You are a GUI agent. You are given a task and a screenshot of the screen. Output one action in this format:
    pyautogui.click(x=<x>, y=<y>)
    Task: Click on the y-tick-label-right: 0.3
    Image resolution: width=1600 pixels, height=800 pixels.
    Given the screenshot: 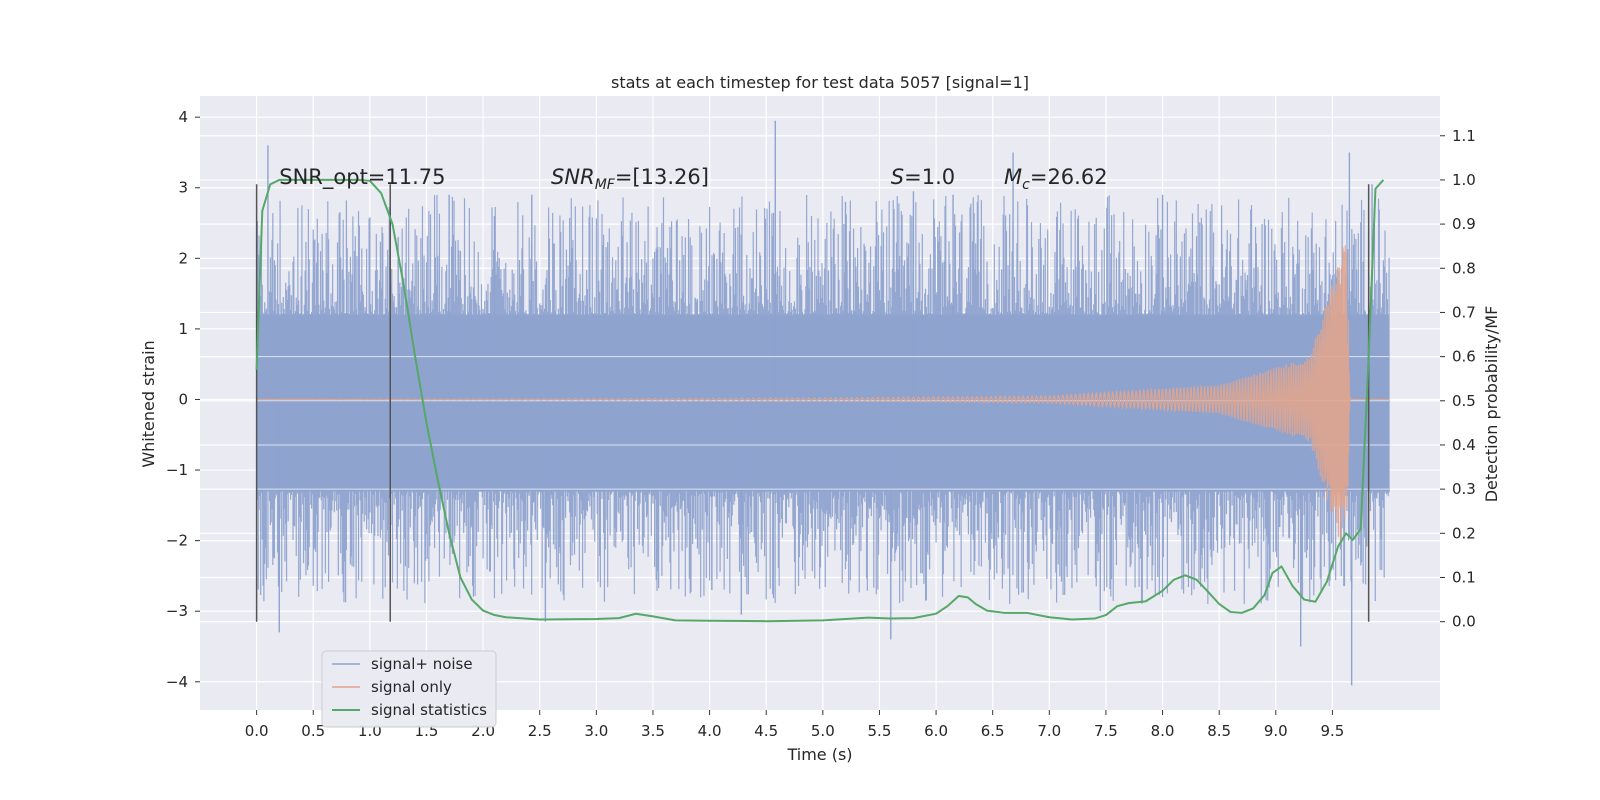 What is the action you would take?
    pyautogui.click(x=1464, y=489)
    